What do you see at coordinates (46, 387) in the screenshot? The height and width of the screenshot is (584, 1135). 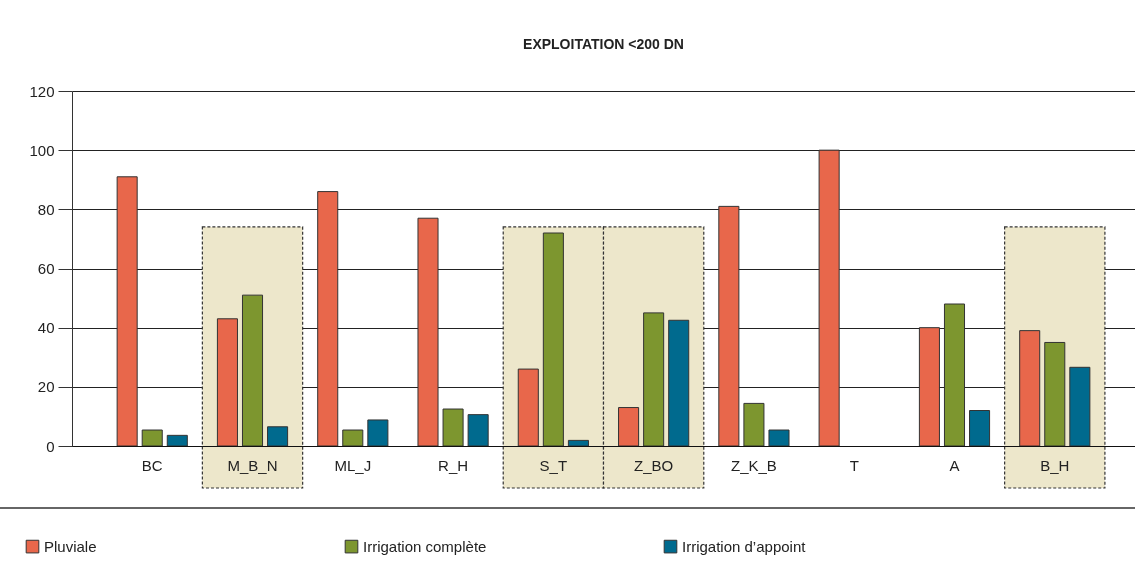 I see `y-tick-label: 20` at bounding box center [46, 387].